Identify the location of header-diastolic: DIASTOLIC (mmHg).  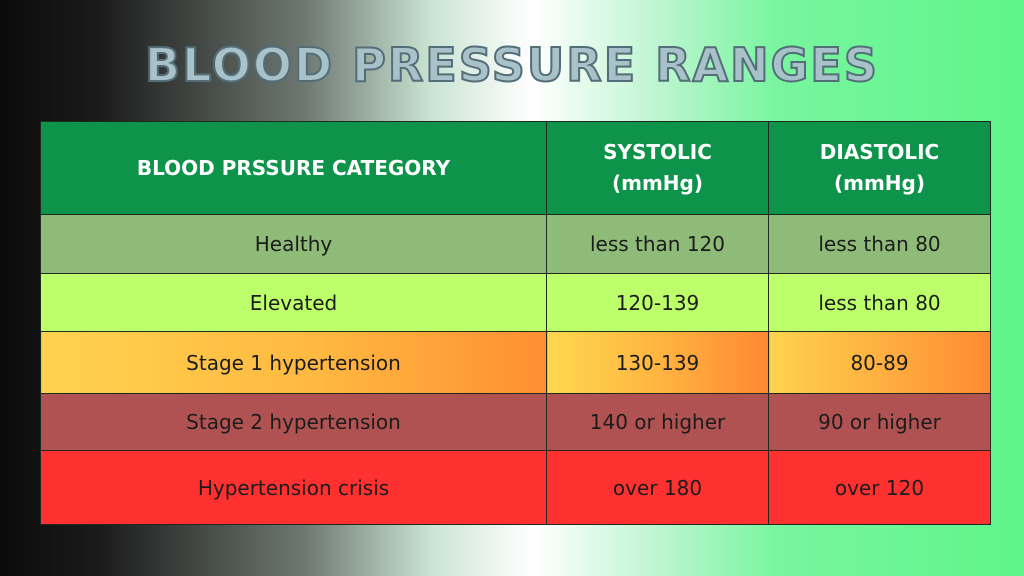
(879, 168).